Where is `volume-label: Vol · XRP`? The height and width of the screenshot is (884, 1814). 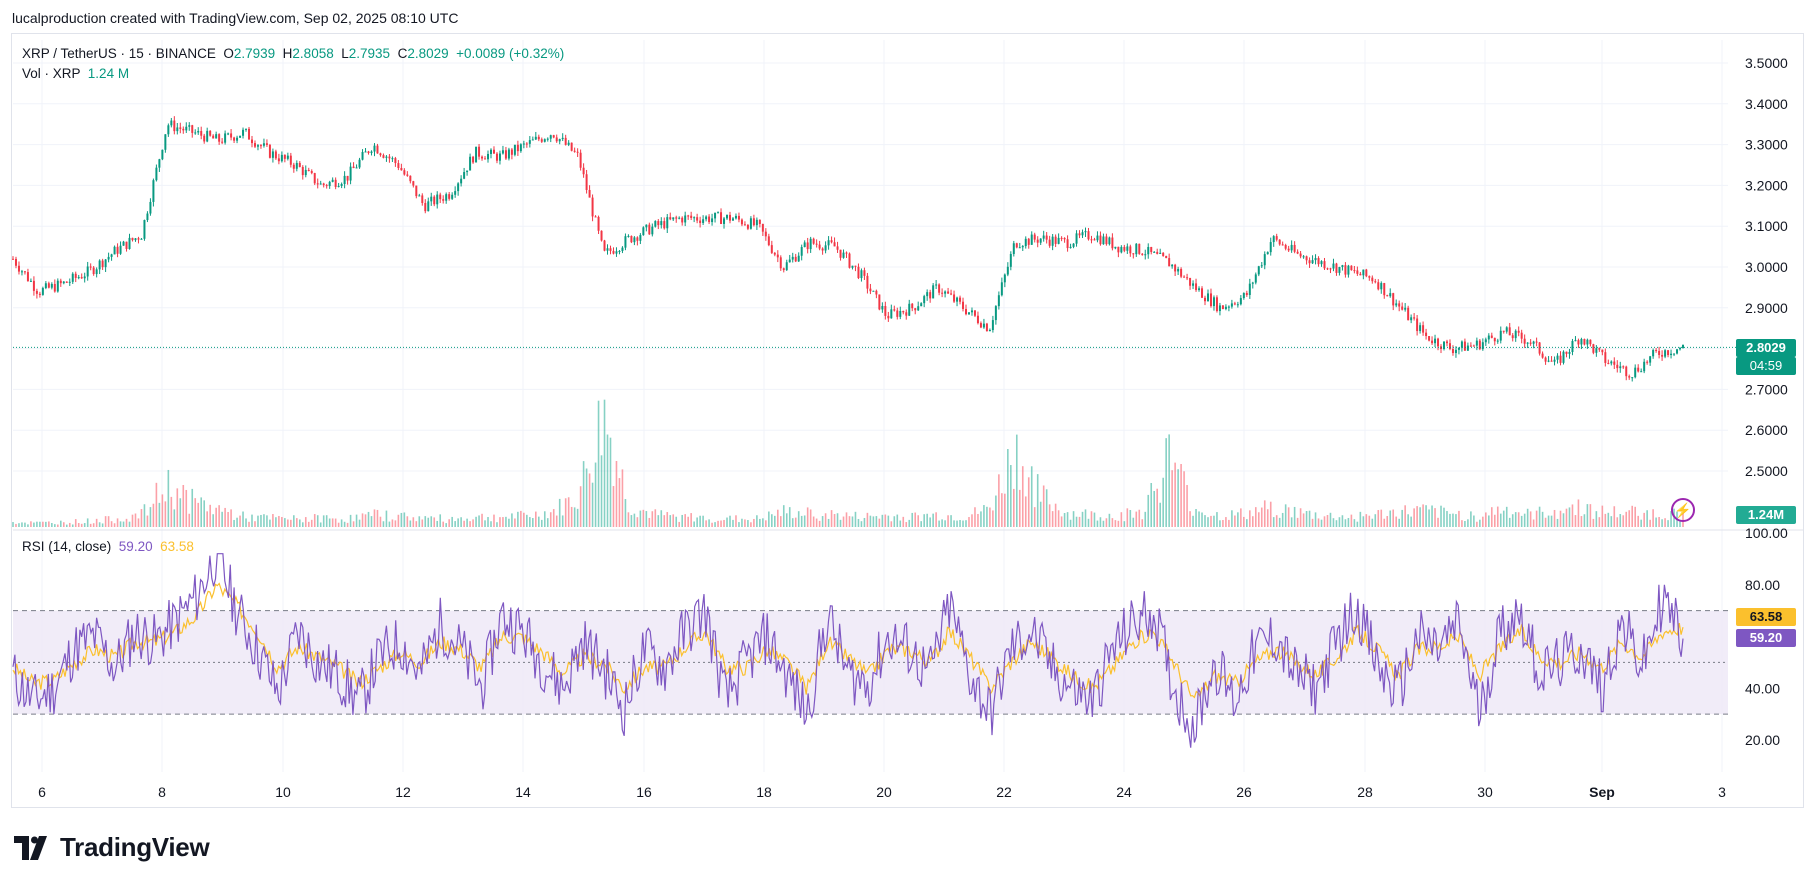 volume-label: Vol · XRP is located at coordinates (51, 73).